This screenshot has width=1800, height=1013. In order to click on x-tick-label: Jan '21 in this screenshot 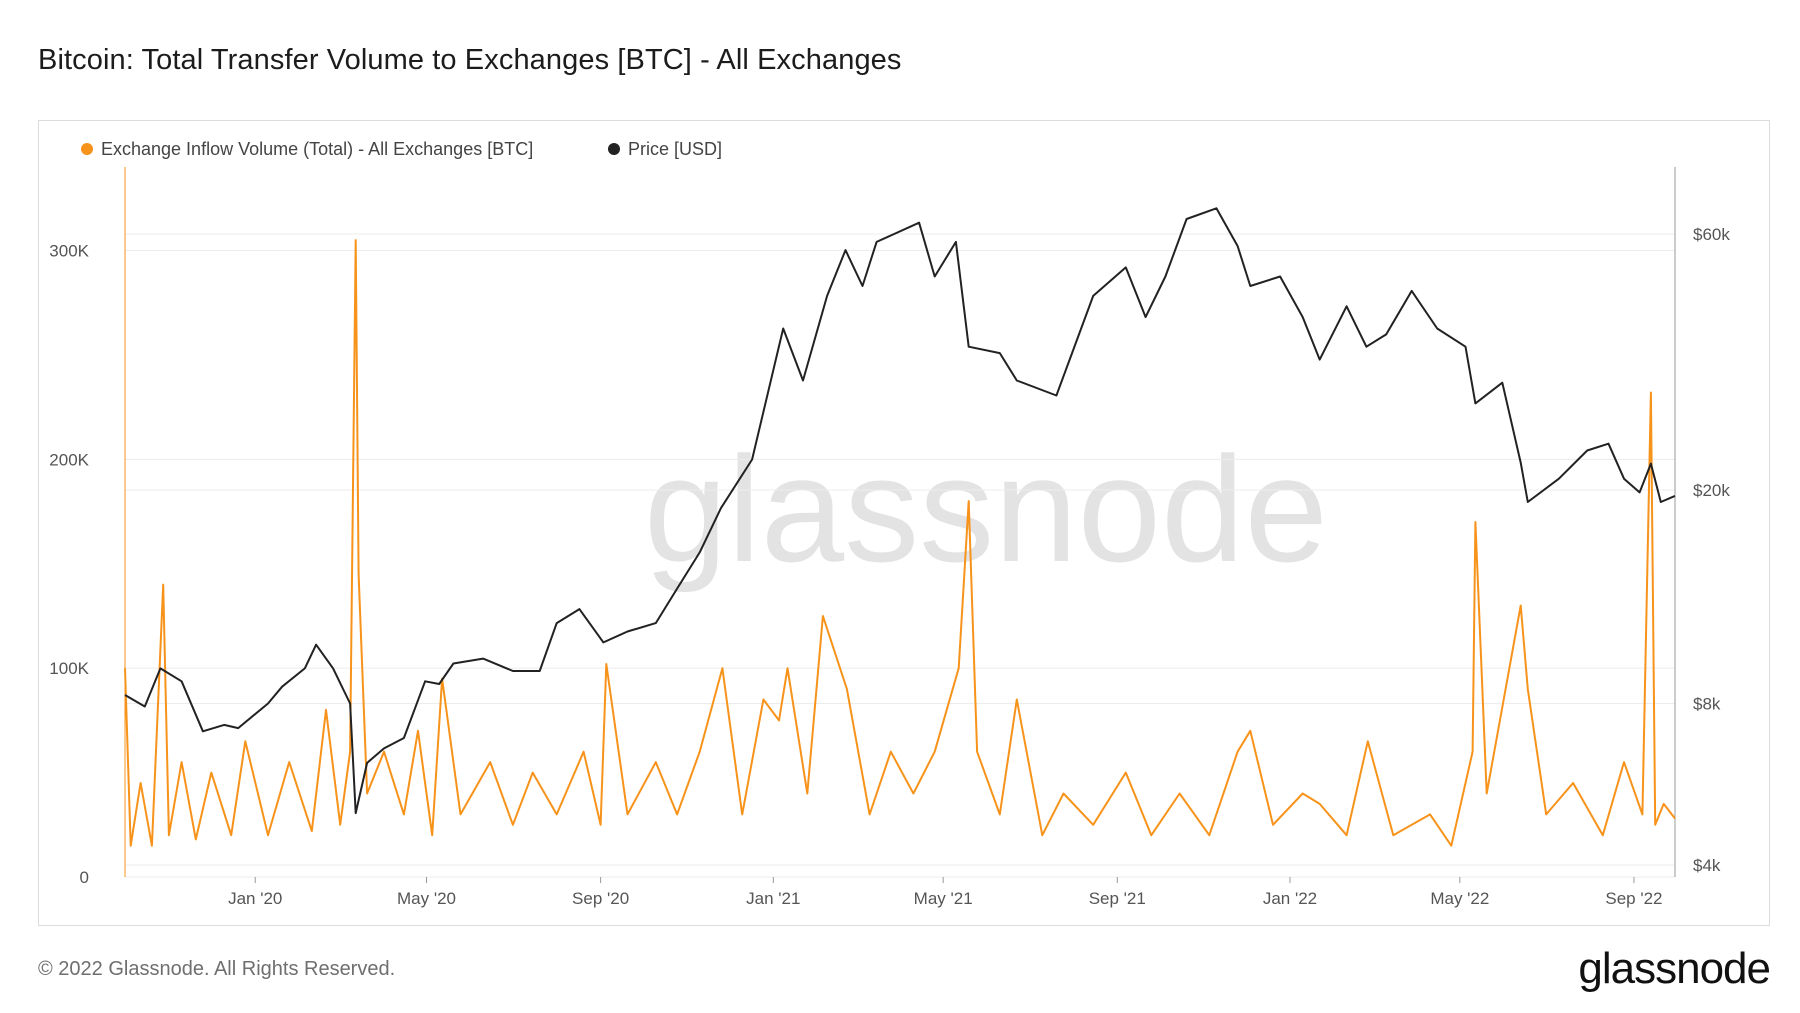, I will do `click(773, 898)`.